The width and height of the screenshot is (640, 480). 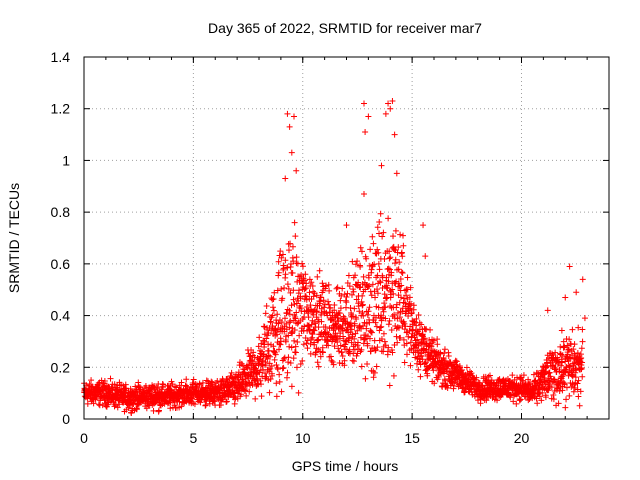 I want to click on y-tick-label: 1, so click(x=66, y=160).